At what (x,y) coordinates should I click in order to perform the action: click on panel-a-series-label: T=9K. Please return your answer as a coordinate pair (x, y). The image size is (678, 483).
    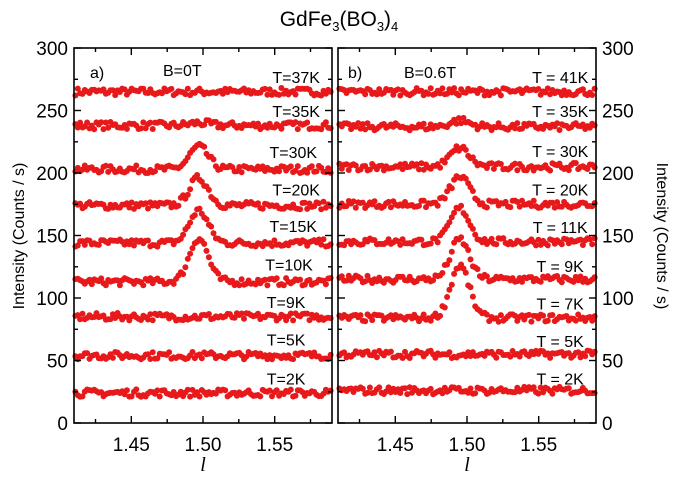
    Looking at the image, I should click on (286, 303).